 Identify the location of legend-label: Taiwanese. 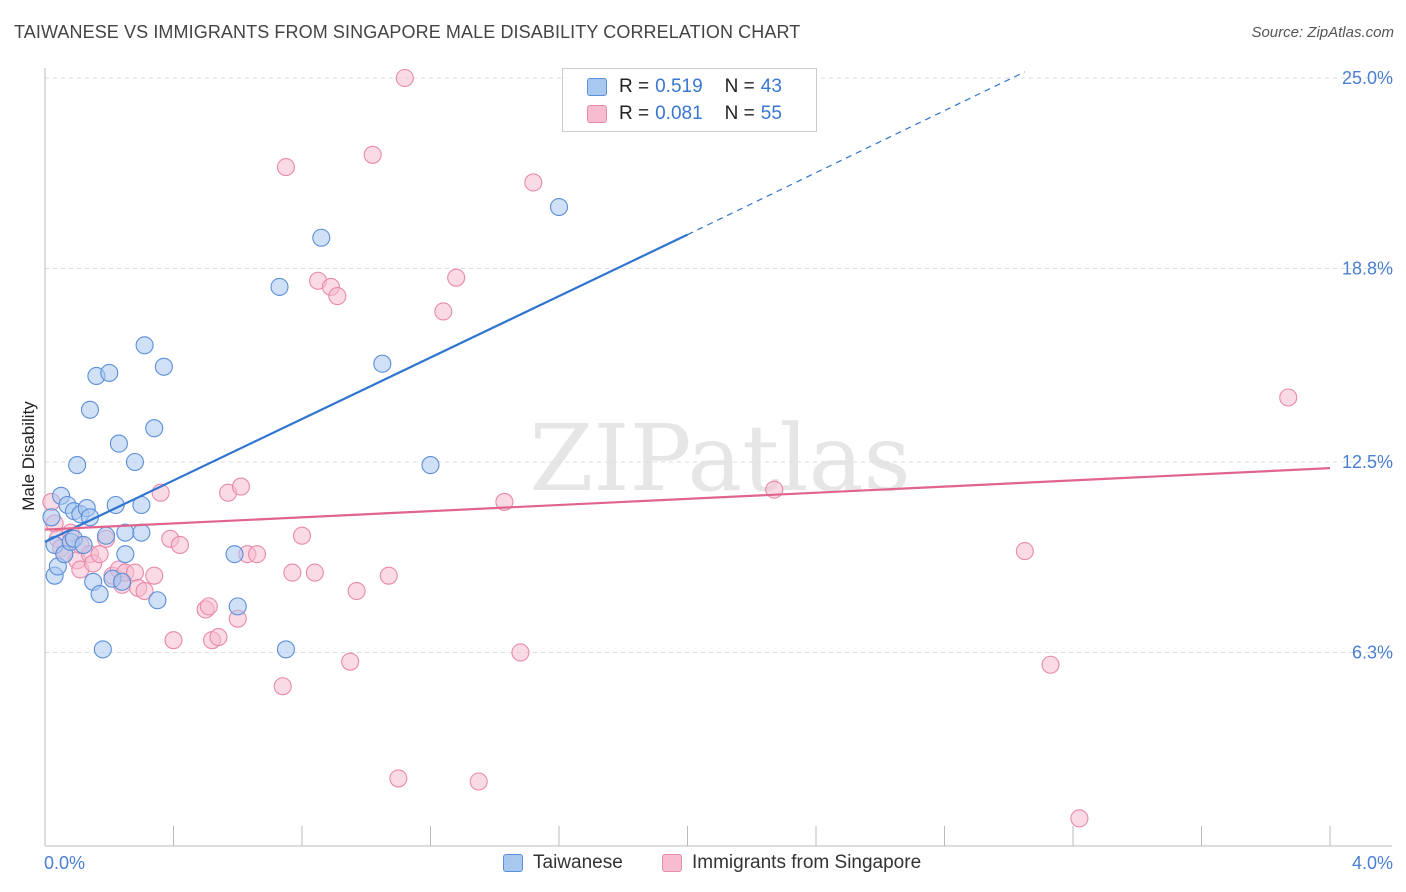
(578, 862).